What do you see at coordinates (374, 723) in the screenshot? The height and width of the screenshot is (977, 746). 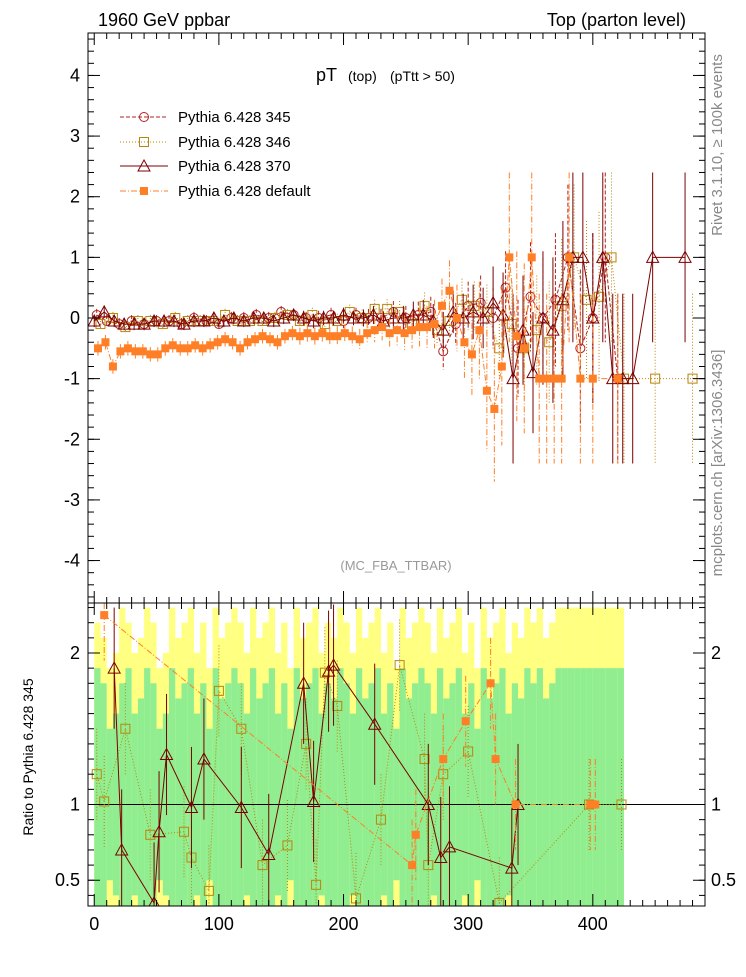 I see `marker-r370` at bounding box center [374, 723].